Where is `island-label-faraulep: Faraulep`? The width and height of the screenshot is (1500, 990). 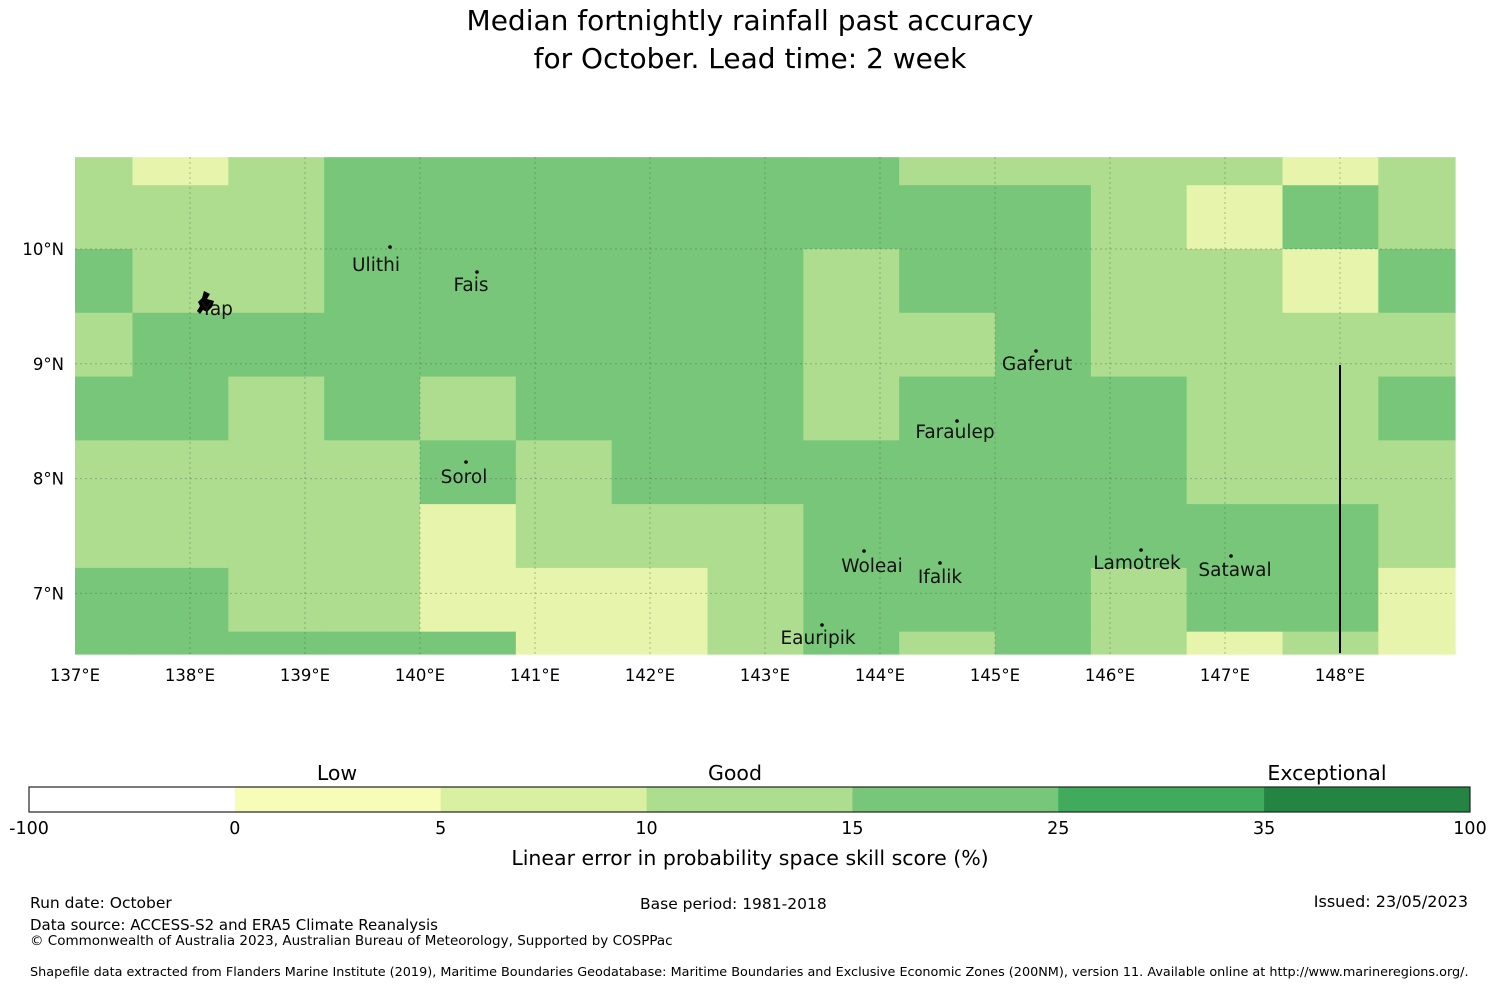 island-label-faraulep: Faraulep is located at coordinates (954, 432).